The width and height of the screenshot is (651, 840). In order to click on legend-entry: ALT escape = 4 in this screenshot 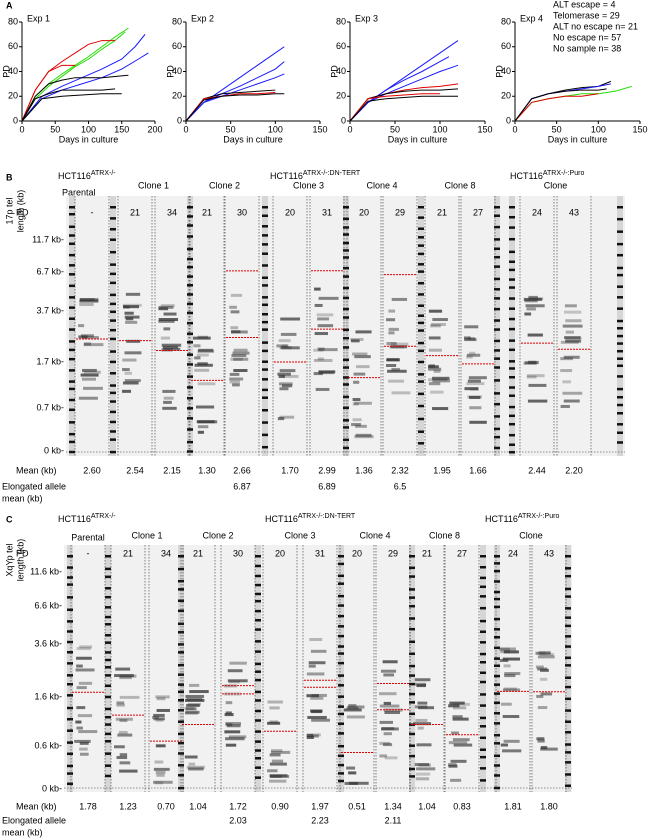, I will do `click(584, 4)`.